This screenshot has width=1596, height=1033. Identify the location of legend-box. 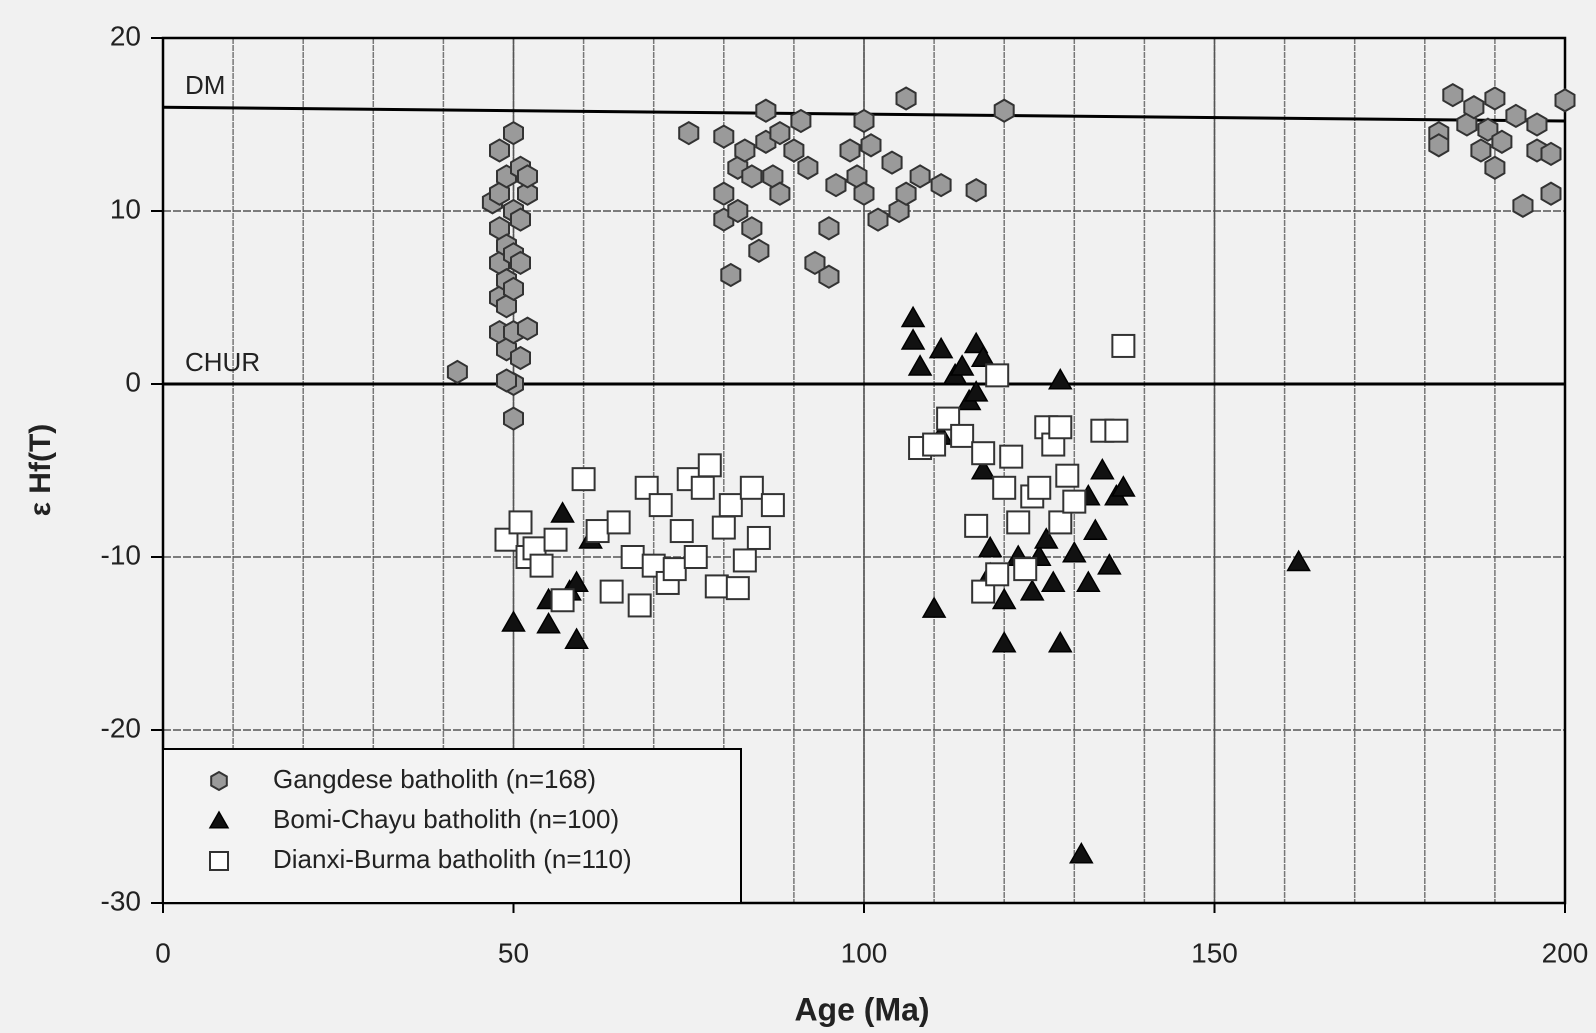
(452, 826).